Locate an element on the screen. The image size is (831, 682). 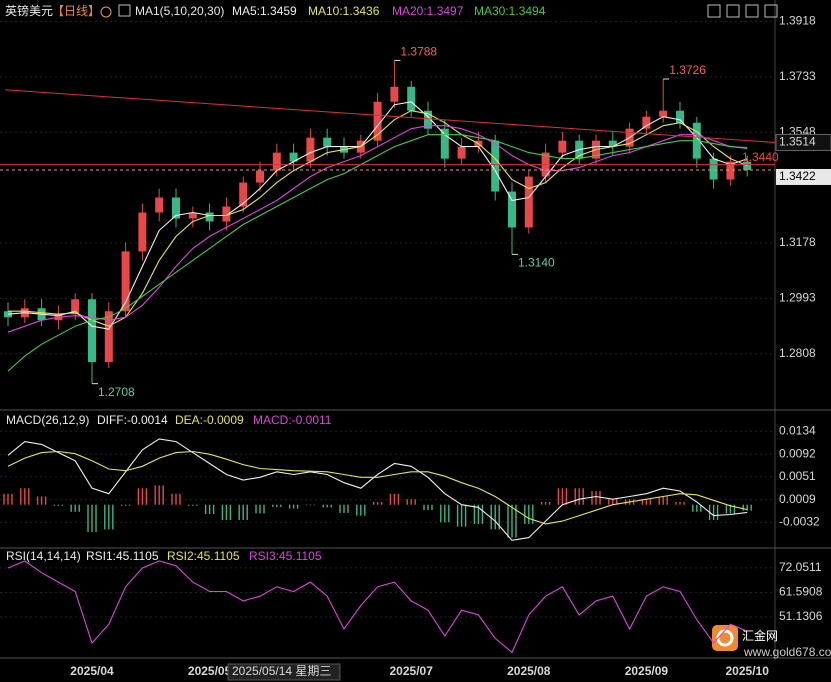
level-label: 1.3440 is located at coordinates (760, 157).